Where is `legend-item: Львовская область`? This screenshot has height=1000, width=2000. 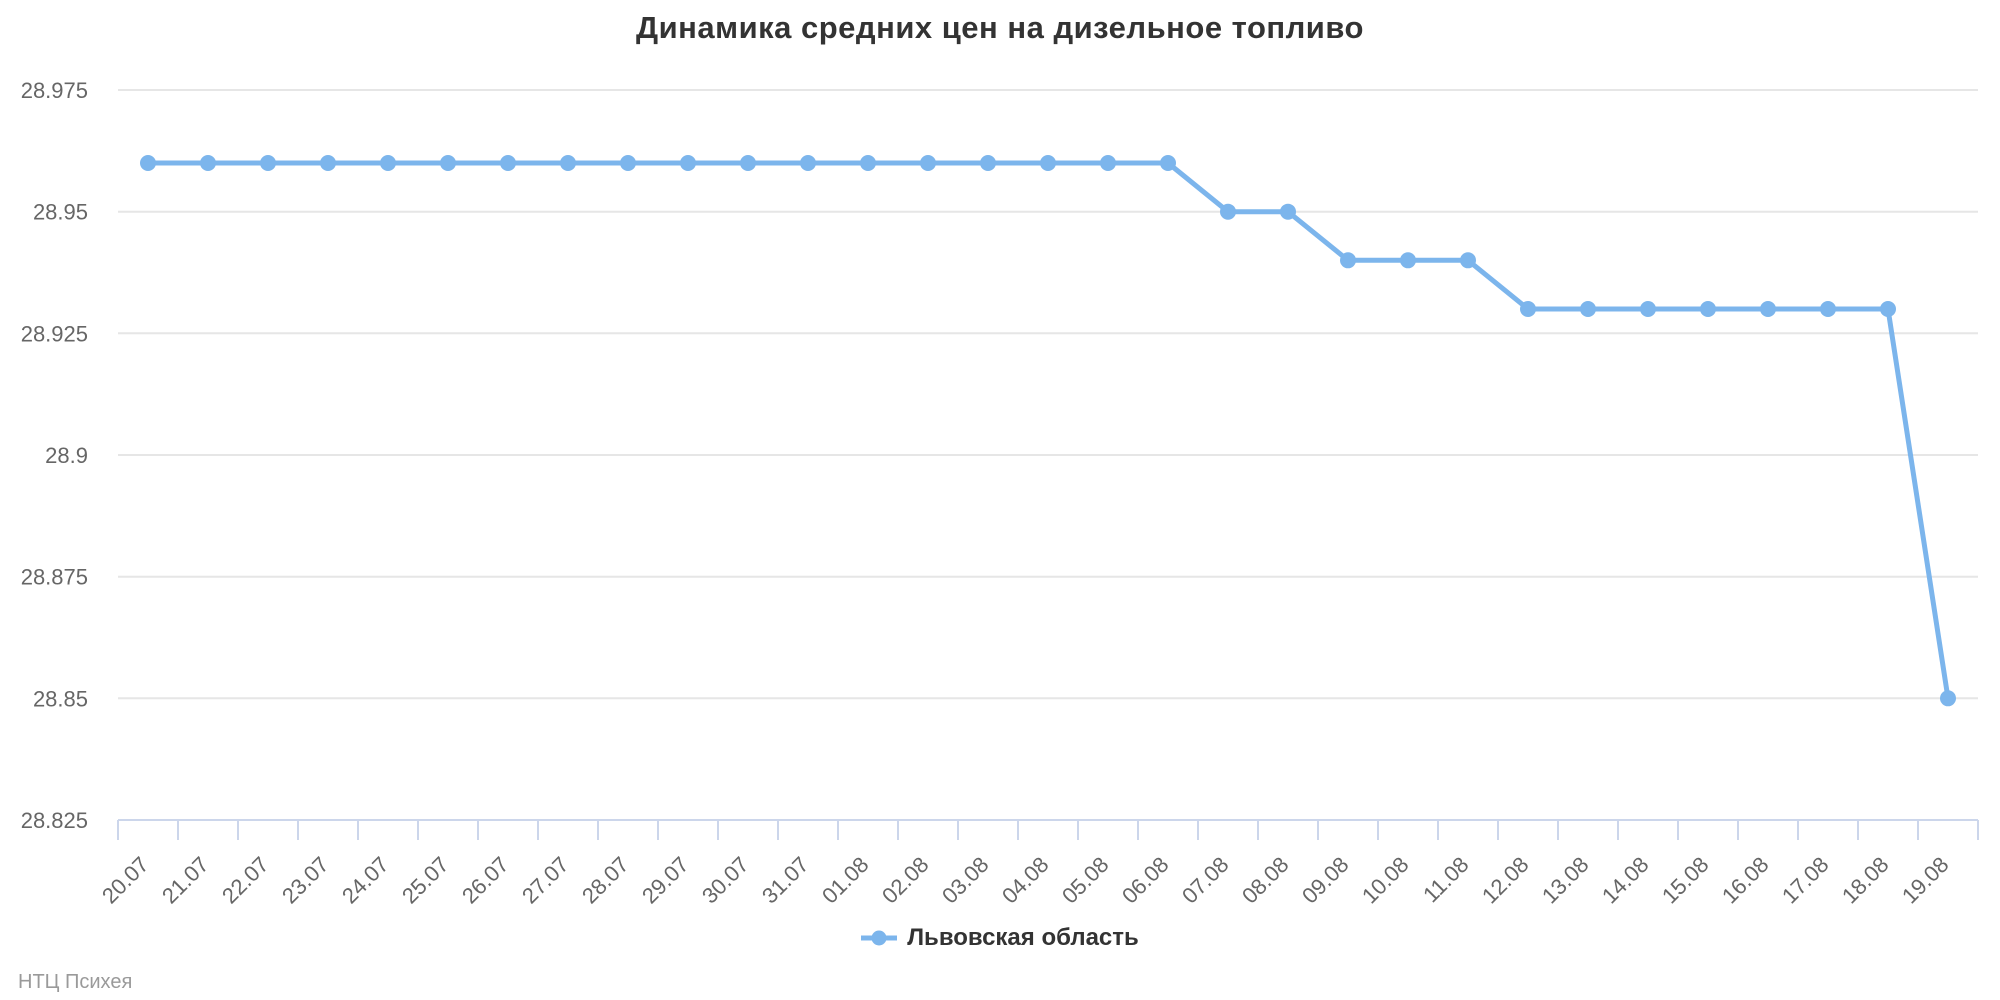
legend-item: Львовская область is located at coordinates (1000, 938).